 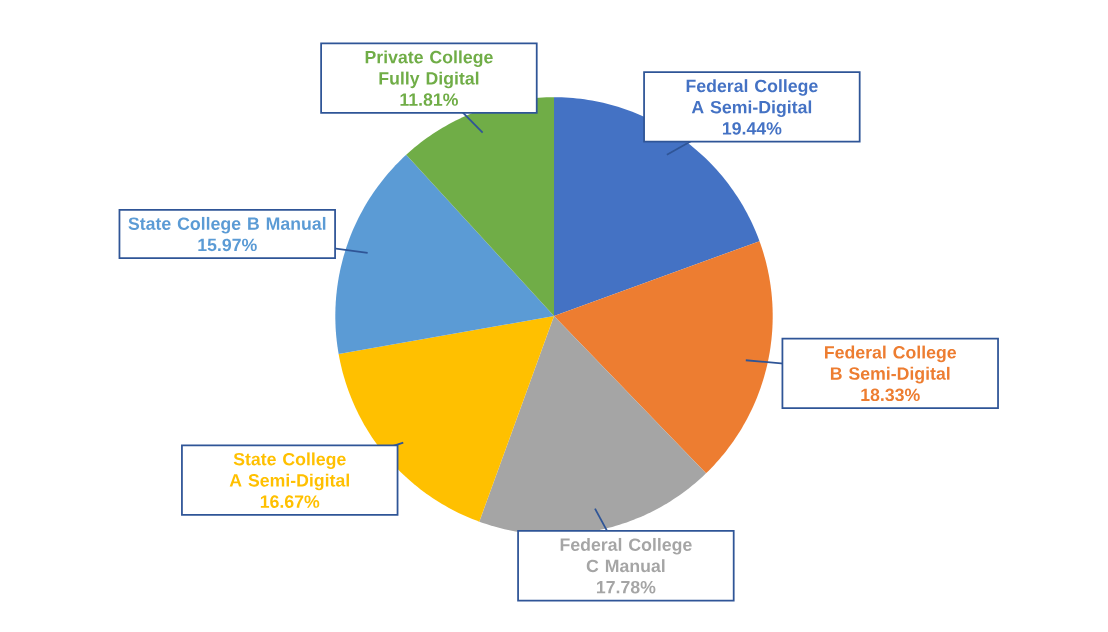 What do you see at coordinates (429, 69) in the screenshot?
I see `slice-label: Private College Fully Digital` at bounding box center [429, 69].